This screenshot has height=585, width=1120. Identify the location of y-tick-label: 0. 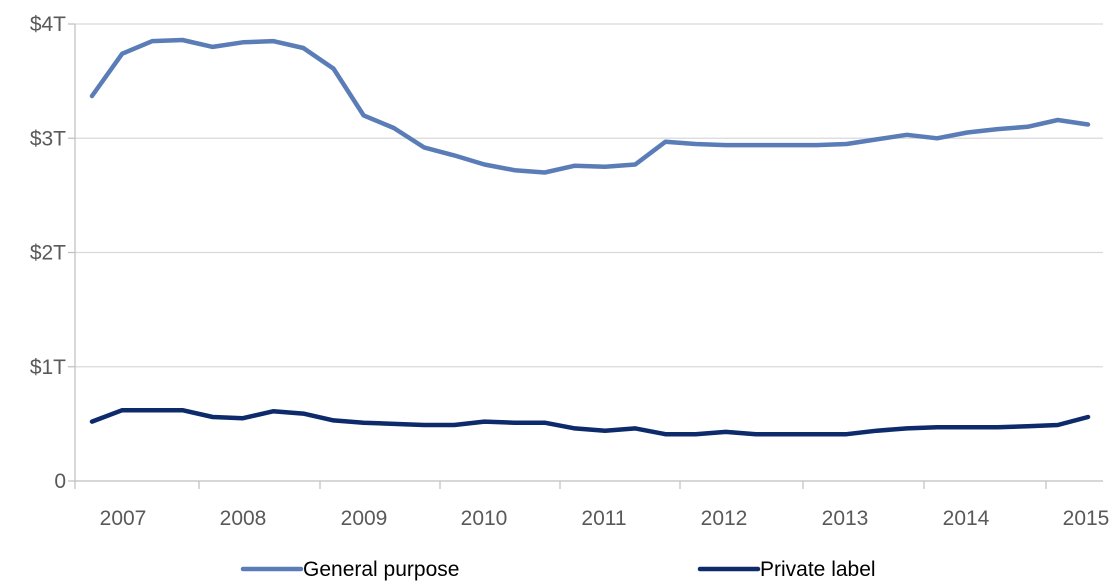
(60, 481).